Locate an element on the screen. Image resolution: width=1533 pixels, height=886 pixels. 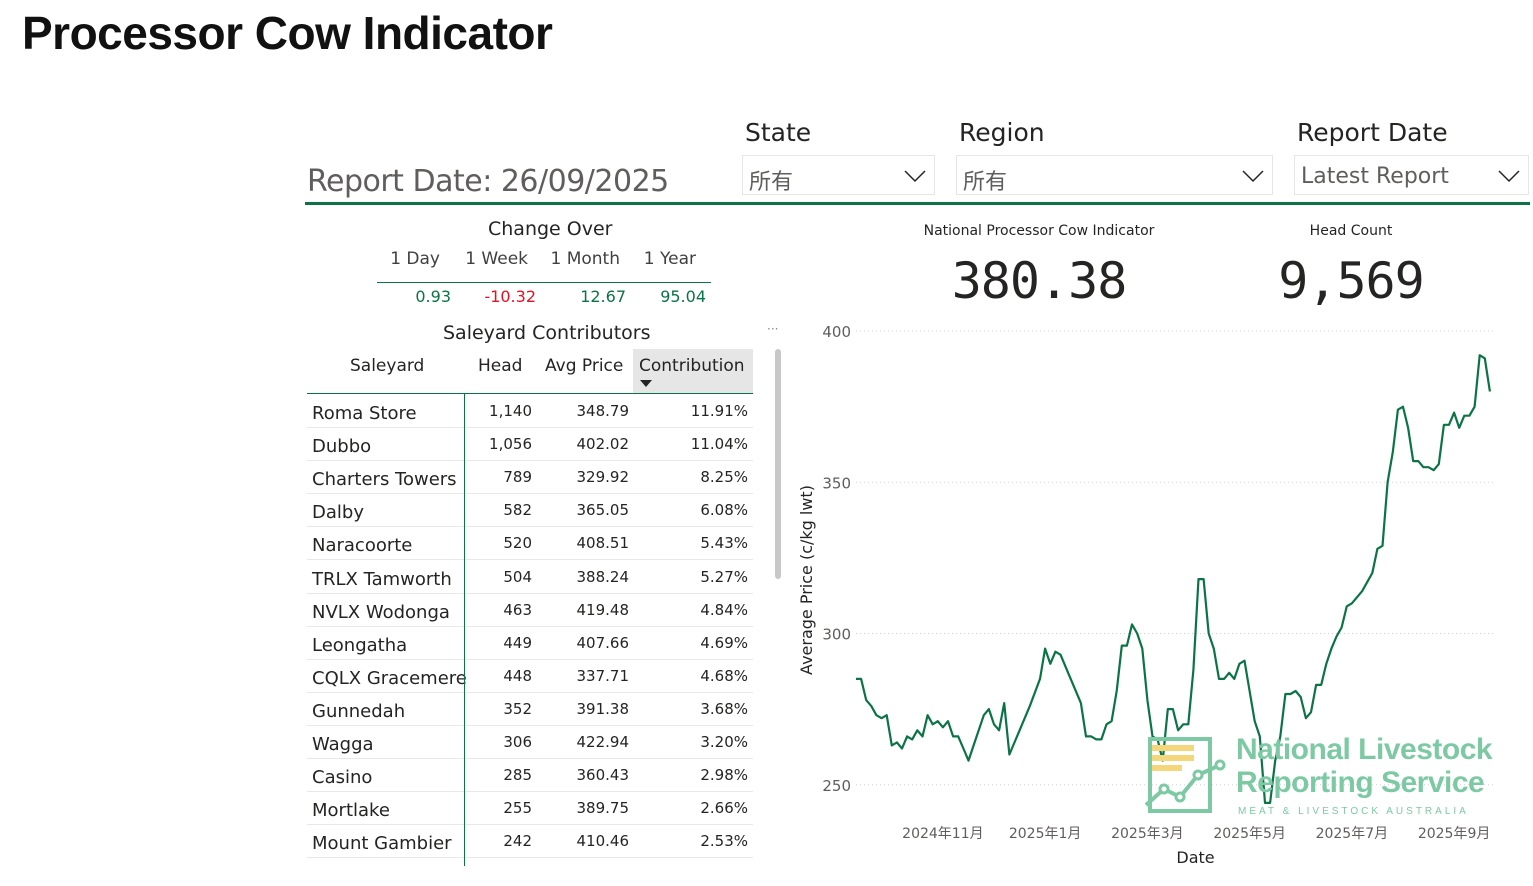
avg-price-cell: 388.24 is located at coordinates (603, 576).